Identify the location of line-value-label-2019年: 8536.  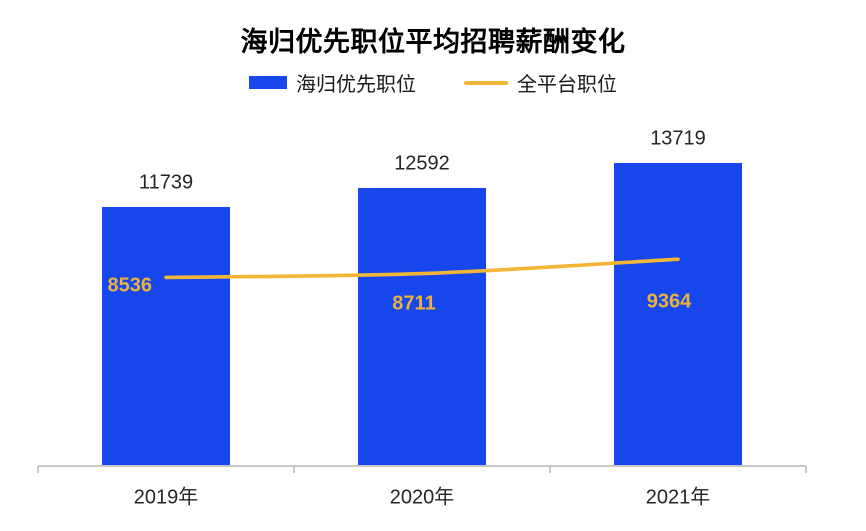
(130, 285).